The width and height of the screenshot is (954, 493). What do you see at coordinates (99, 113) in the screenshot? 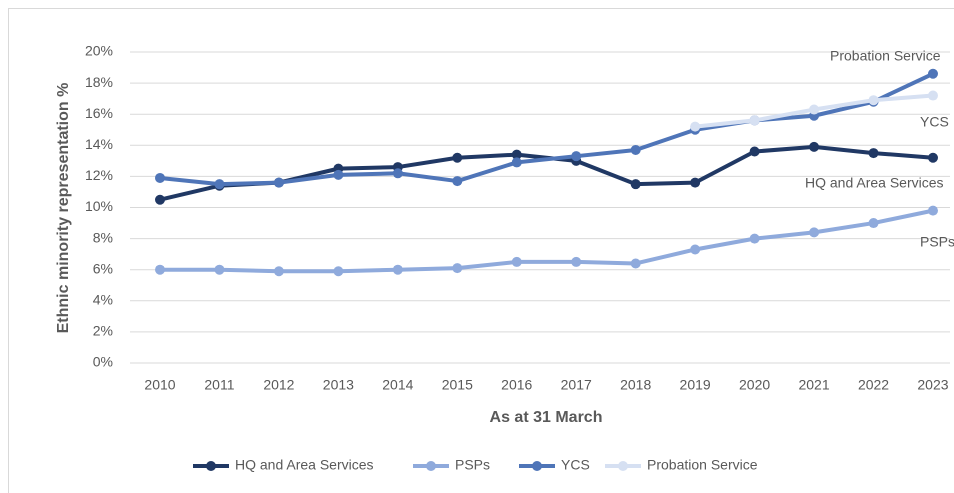
I see `y-tick-label: 16%` at bounding box center [99, 113].